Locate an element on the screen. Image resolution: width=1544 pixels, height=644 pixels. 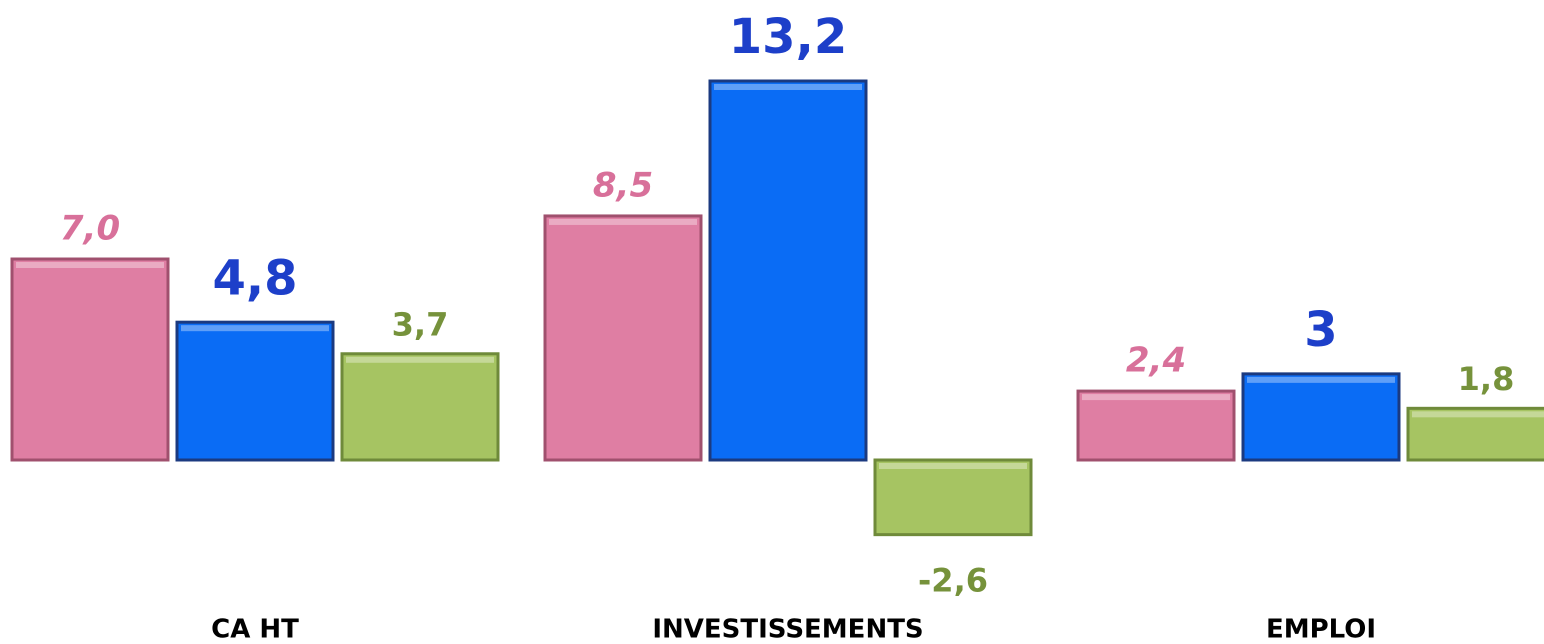
category-label: EMPLOI is located at coordinates (1321, 629).